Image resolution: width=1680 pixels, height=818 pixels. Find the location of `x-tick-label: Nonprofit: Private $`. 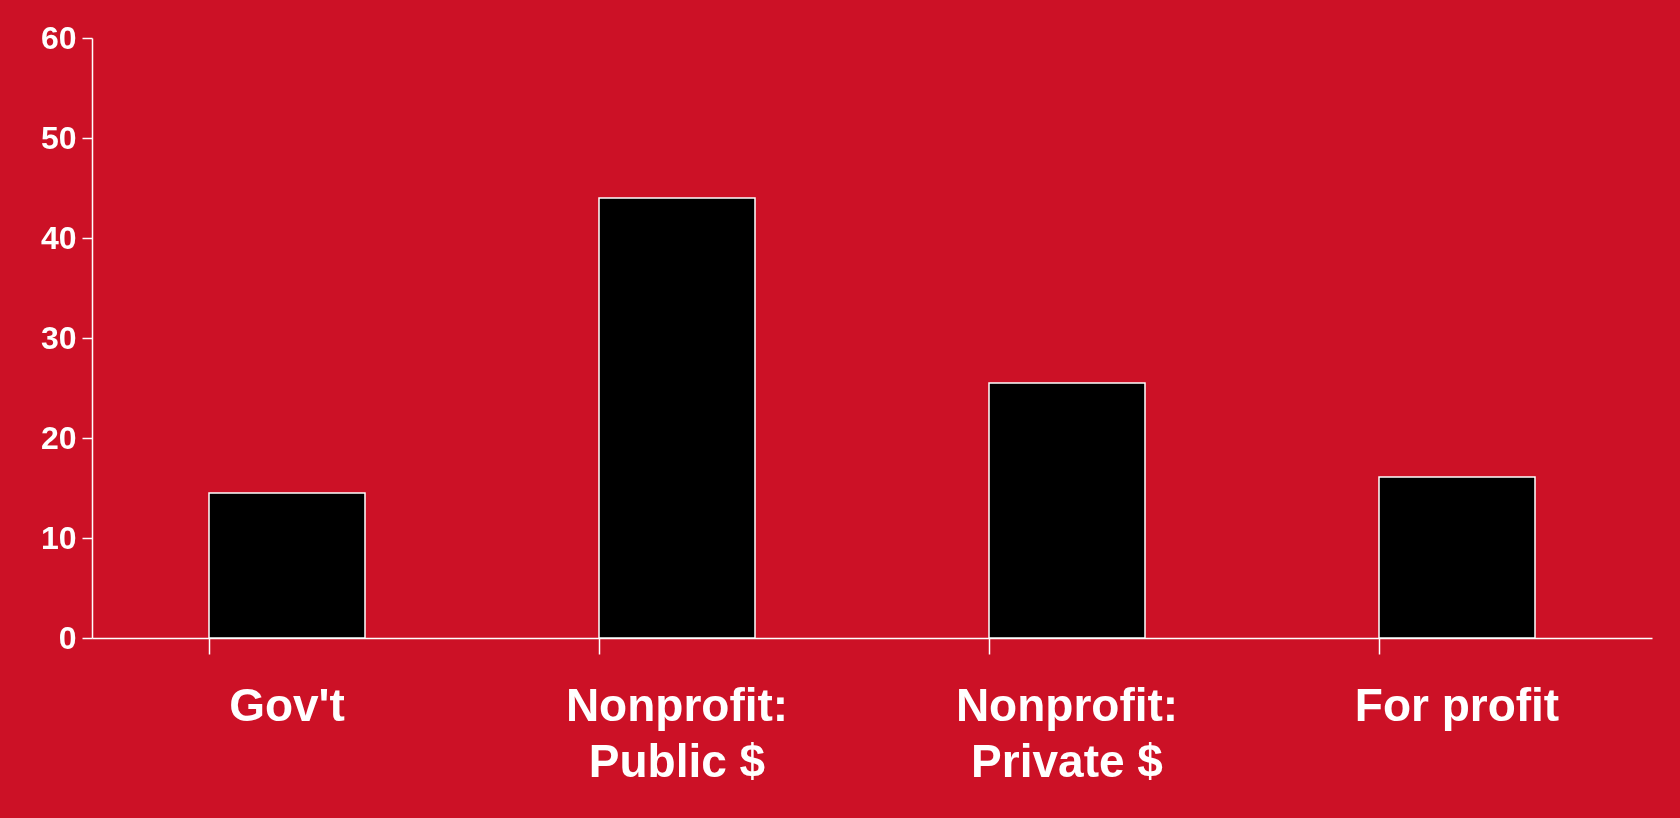

x-tick-label: Nonprofit: Private $ is located at coordinates (1067, 732).